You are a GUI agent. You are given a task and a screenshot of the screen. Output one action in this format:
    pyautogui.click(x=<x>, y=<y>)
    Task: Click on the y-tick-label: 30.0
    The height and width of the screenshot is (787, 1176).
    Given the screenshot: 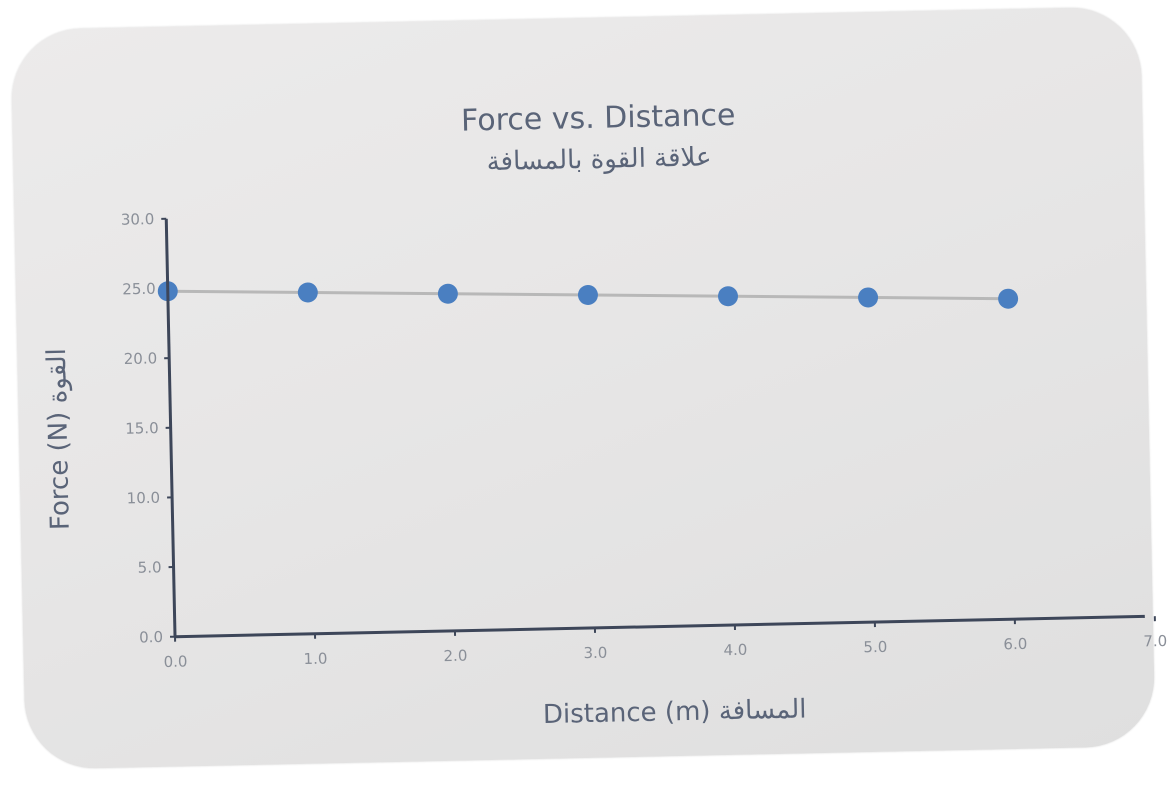 What is the action you would take?
    pyautogui.click(x=138, y=219)
    